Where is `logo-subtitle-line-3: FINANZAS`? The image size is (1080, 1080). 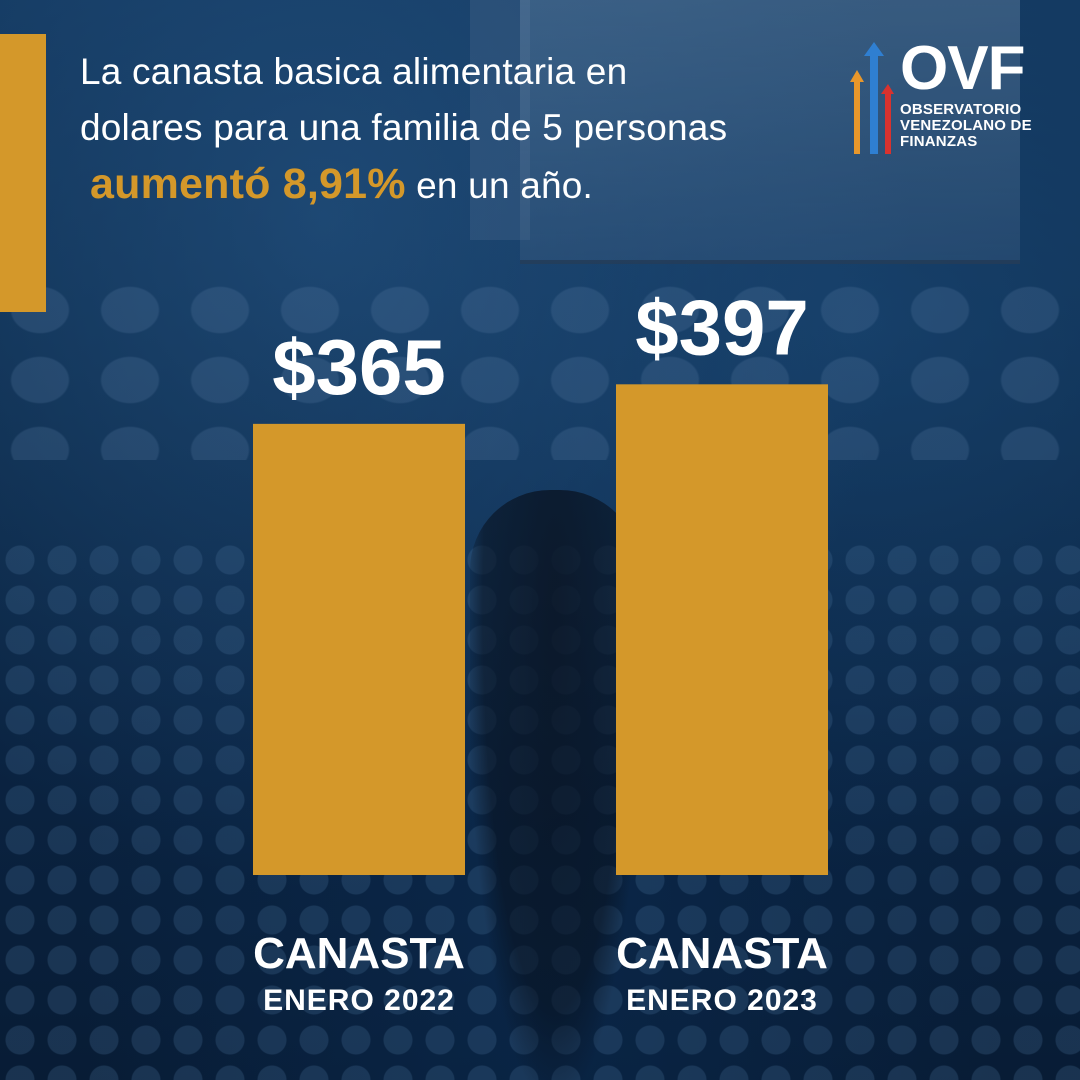 logo-subtitle-line-3: FINANZAS is located at coordinates (939, 141).